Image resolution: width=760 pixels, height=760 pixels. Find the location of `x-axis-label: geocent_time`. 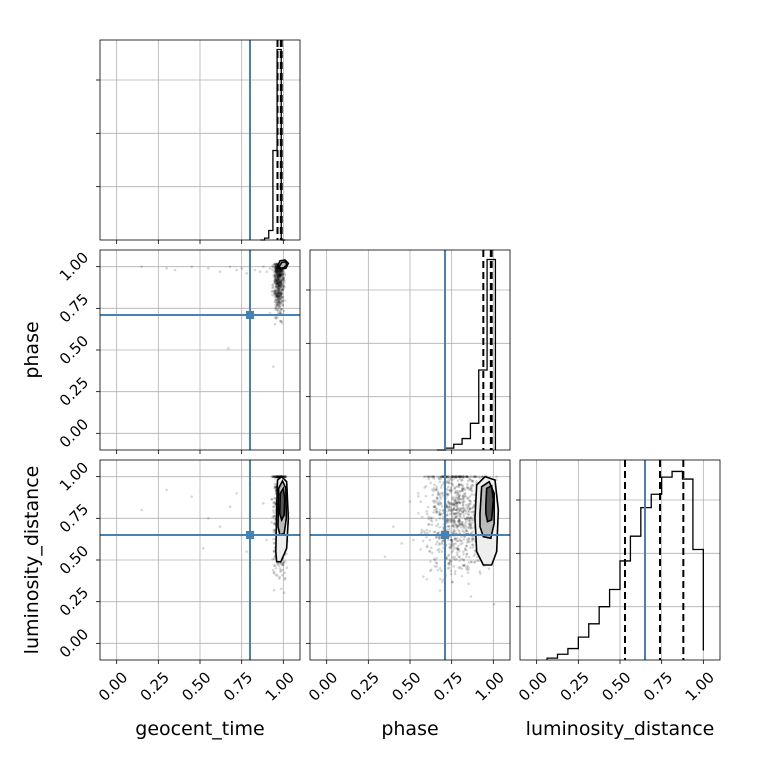

x-axis-label: geocent_time is located at coordinates (199, 729).